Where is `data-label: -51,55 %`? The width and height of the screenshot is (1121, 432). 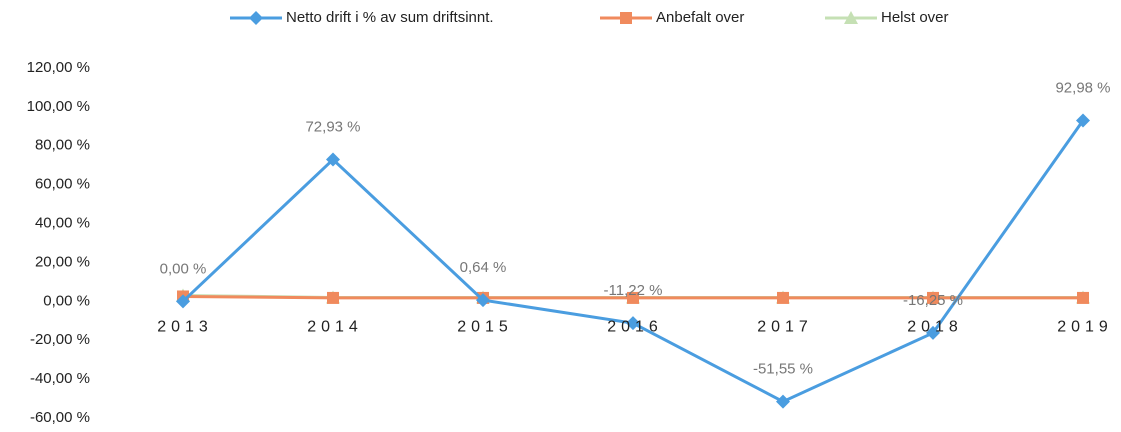 data-label: -51,55 % is located at coordinates (783, 369).